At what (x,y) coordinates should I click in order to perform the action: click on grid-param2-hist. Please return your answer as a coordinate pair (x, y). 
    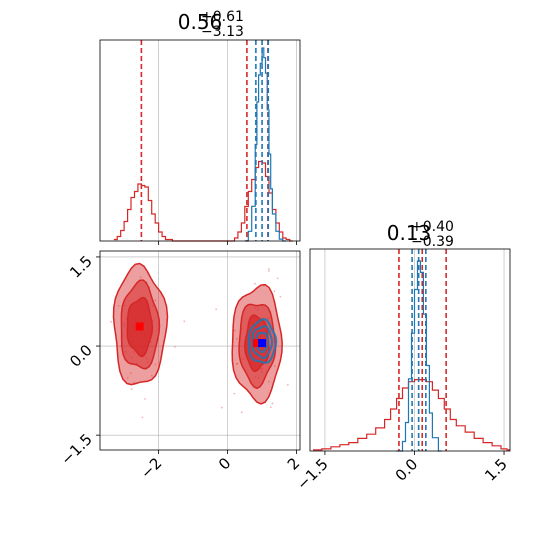
    Looking at the image, I should click on (414, 350).